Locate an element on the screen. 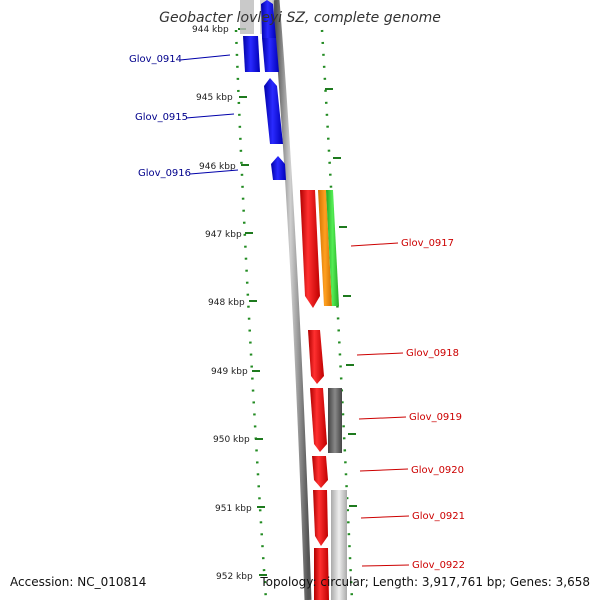 The height and width of the screenshot is (600, 600). gene-label-glov-0916: Glov_0916 is located at coordinates (164, 173).